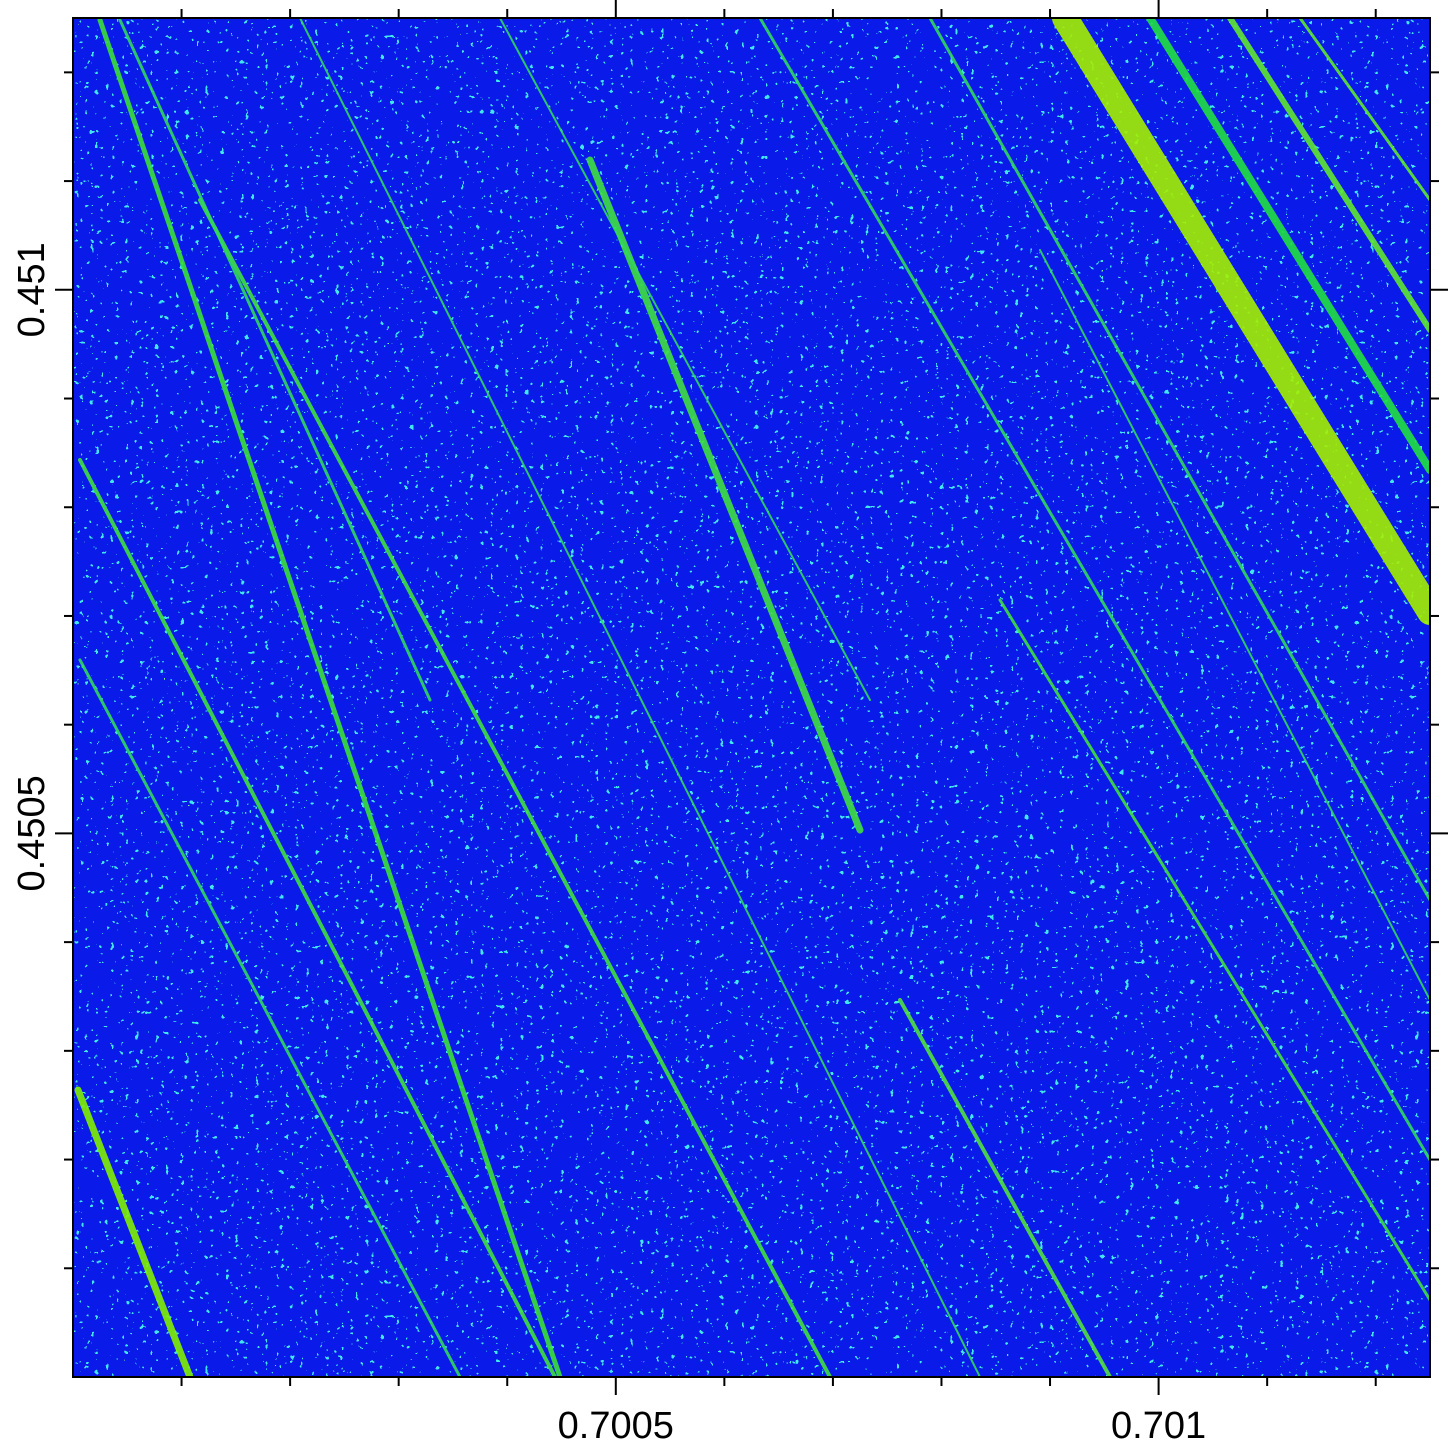 This screenshot has height=1441, width=1453. Describe the element at coordinates (1158, 1423) in the screenshot. I see `x-tick-label: 0.701` at that location.